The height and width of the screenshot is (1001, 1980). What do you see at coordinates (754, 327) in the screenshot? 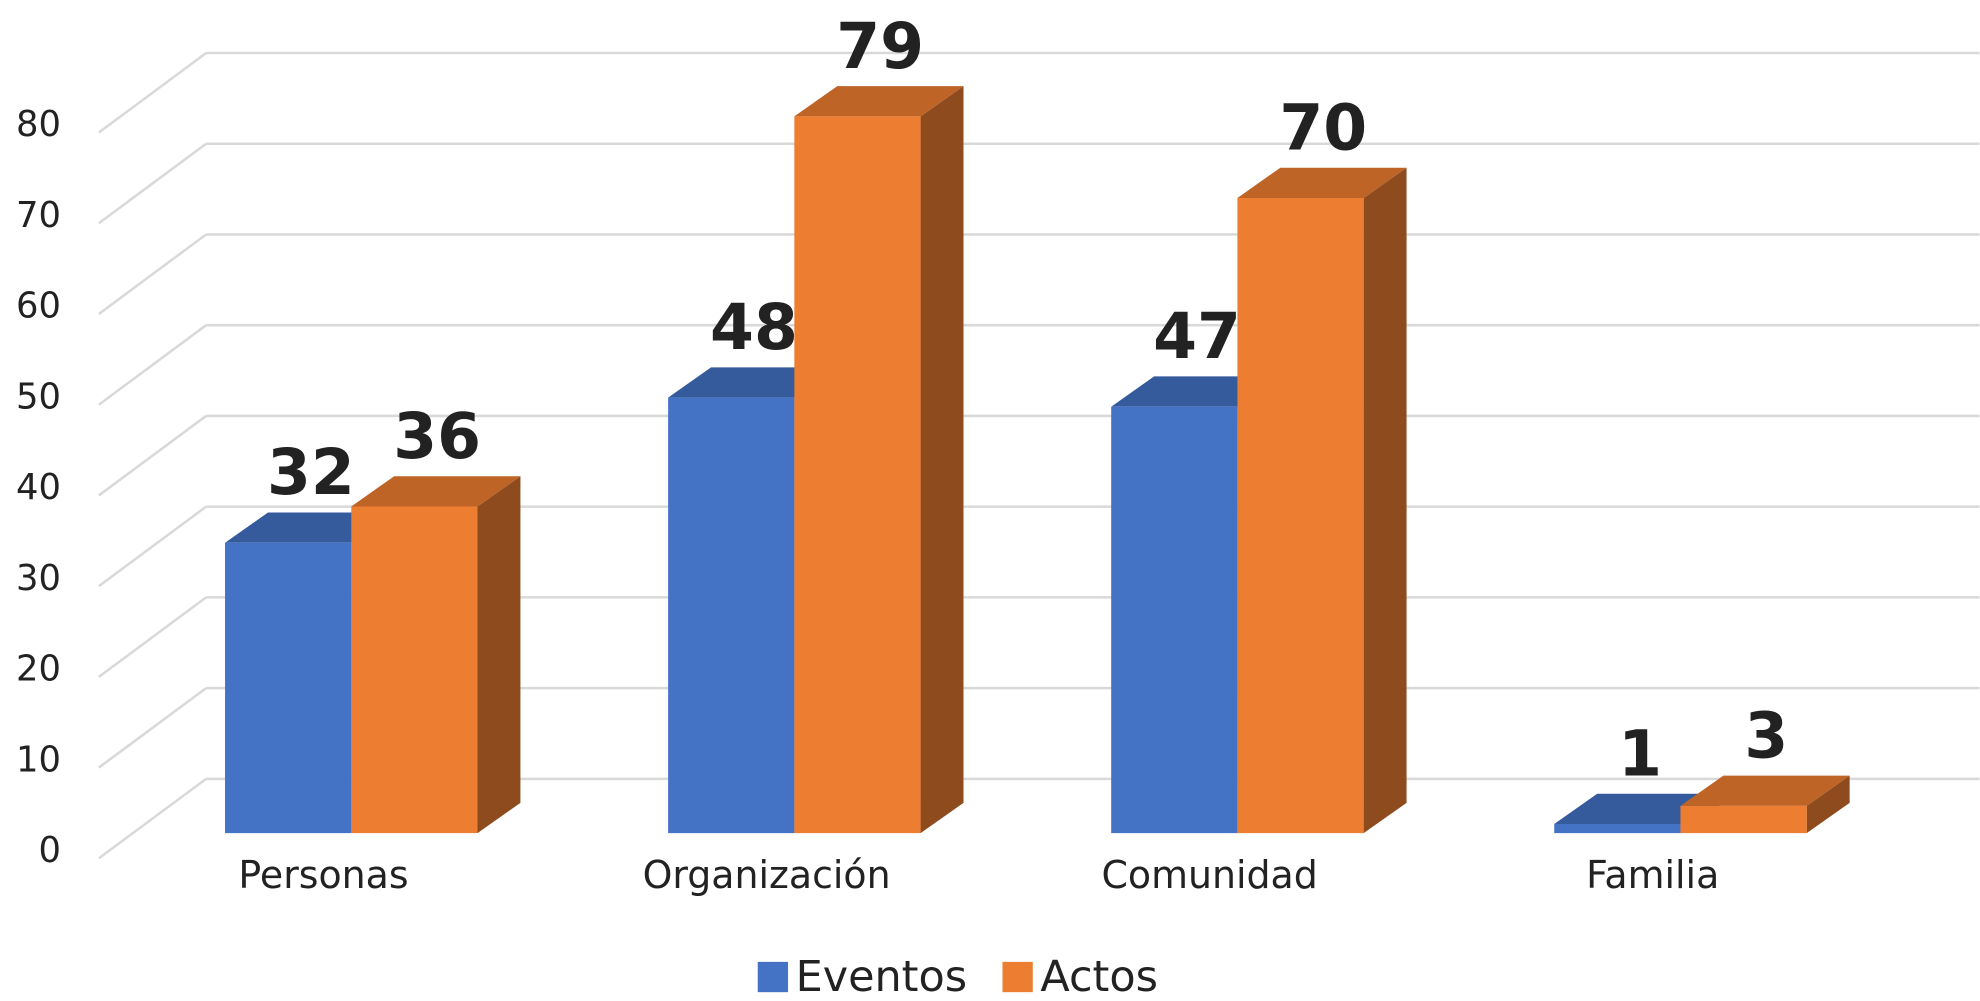
I see `data-label: 48` at bounding box center [754, 327].